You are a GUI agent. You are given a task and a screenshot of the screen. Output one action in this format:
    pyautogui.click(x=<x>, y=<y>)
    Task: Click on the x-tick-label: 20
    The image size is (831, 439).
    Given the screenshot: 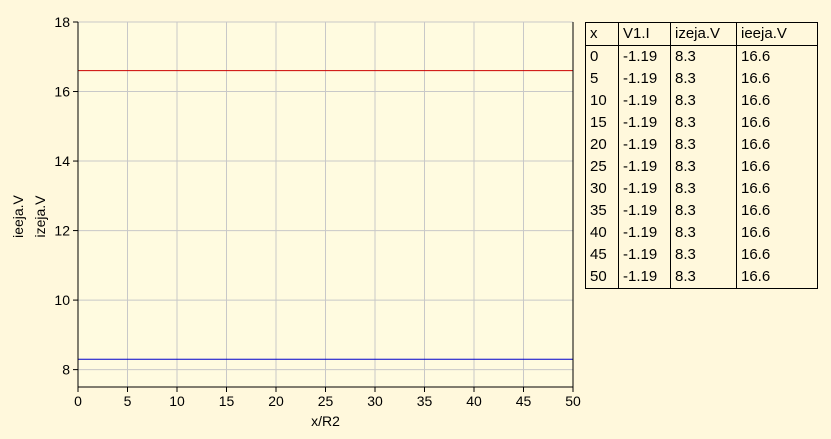 What is the action you would take?
    pyautogui.click(x=276, y=401)
    